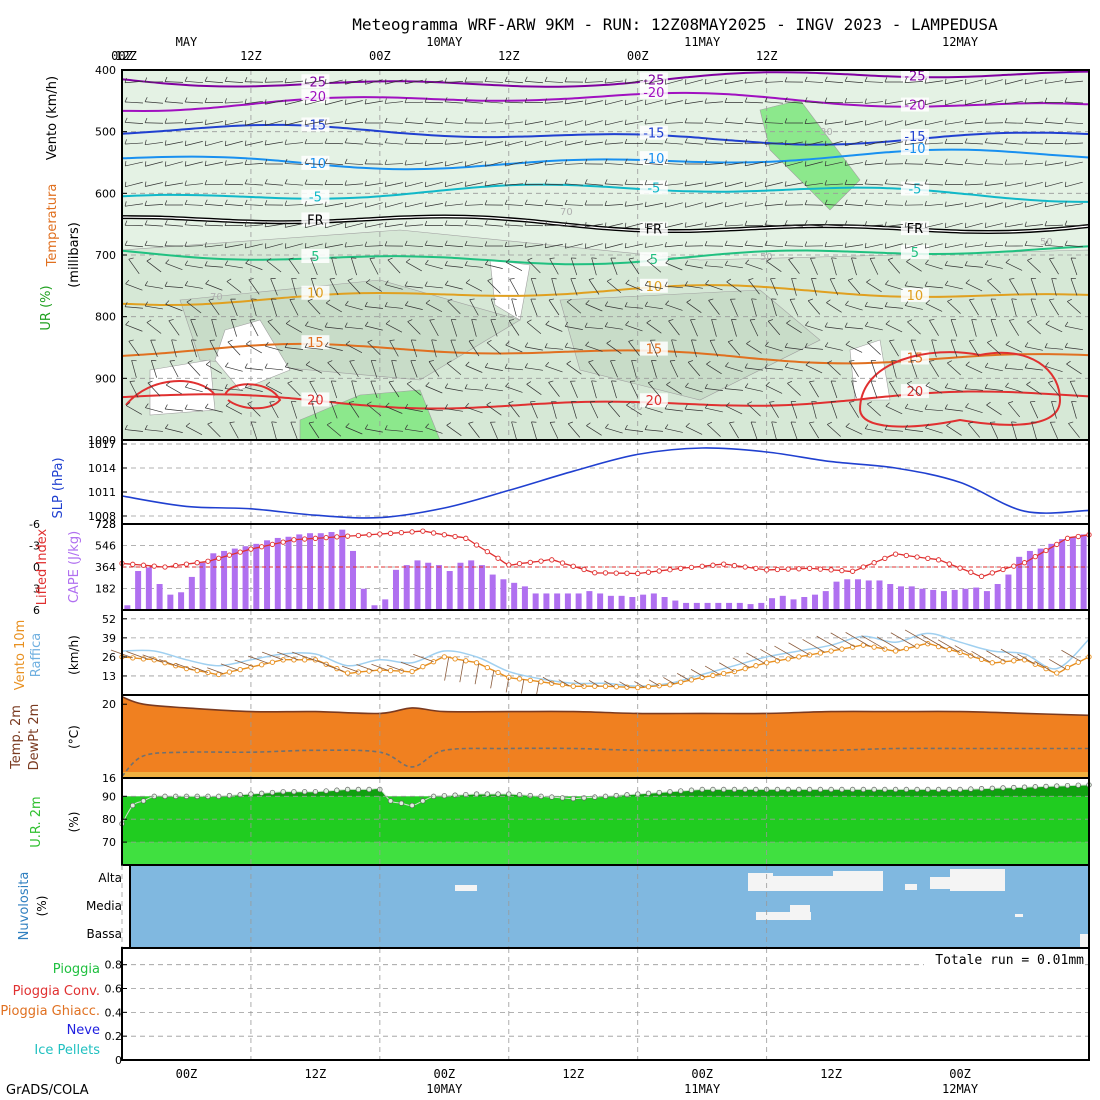 This screenshot has height=1100, width=1100. What do you see at coordinates (681, 791) in the screenshot?
I see `rh-point` at bounding box center [681, 791].